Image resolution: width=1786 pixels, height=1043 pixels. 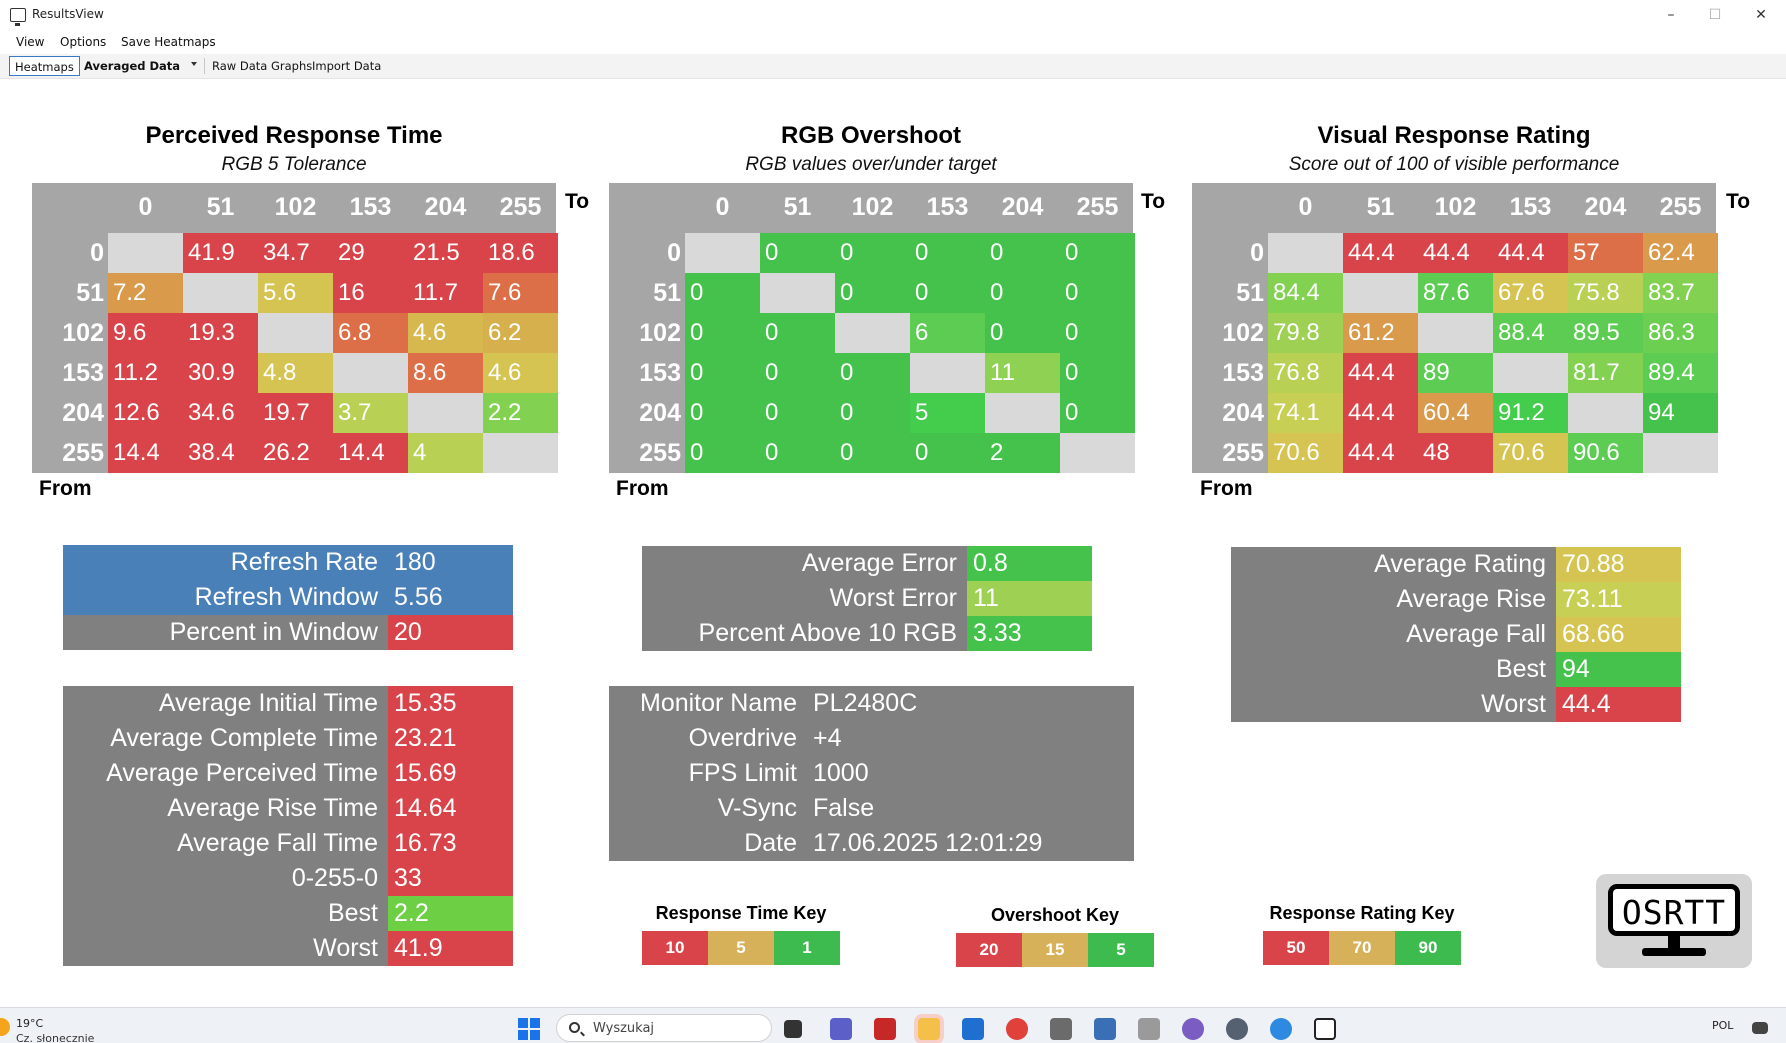 What do you see at coordinates (1618, 599) in the screenshot?
I see `stat-value: 73.11` at bounding box center [1618, 599].